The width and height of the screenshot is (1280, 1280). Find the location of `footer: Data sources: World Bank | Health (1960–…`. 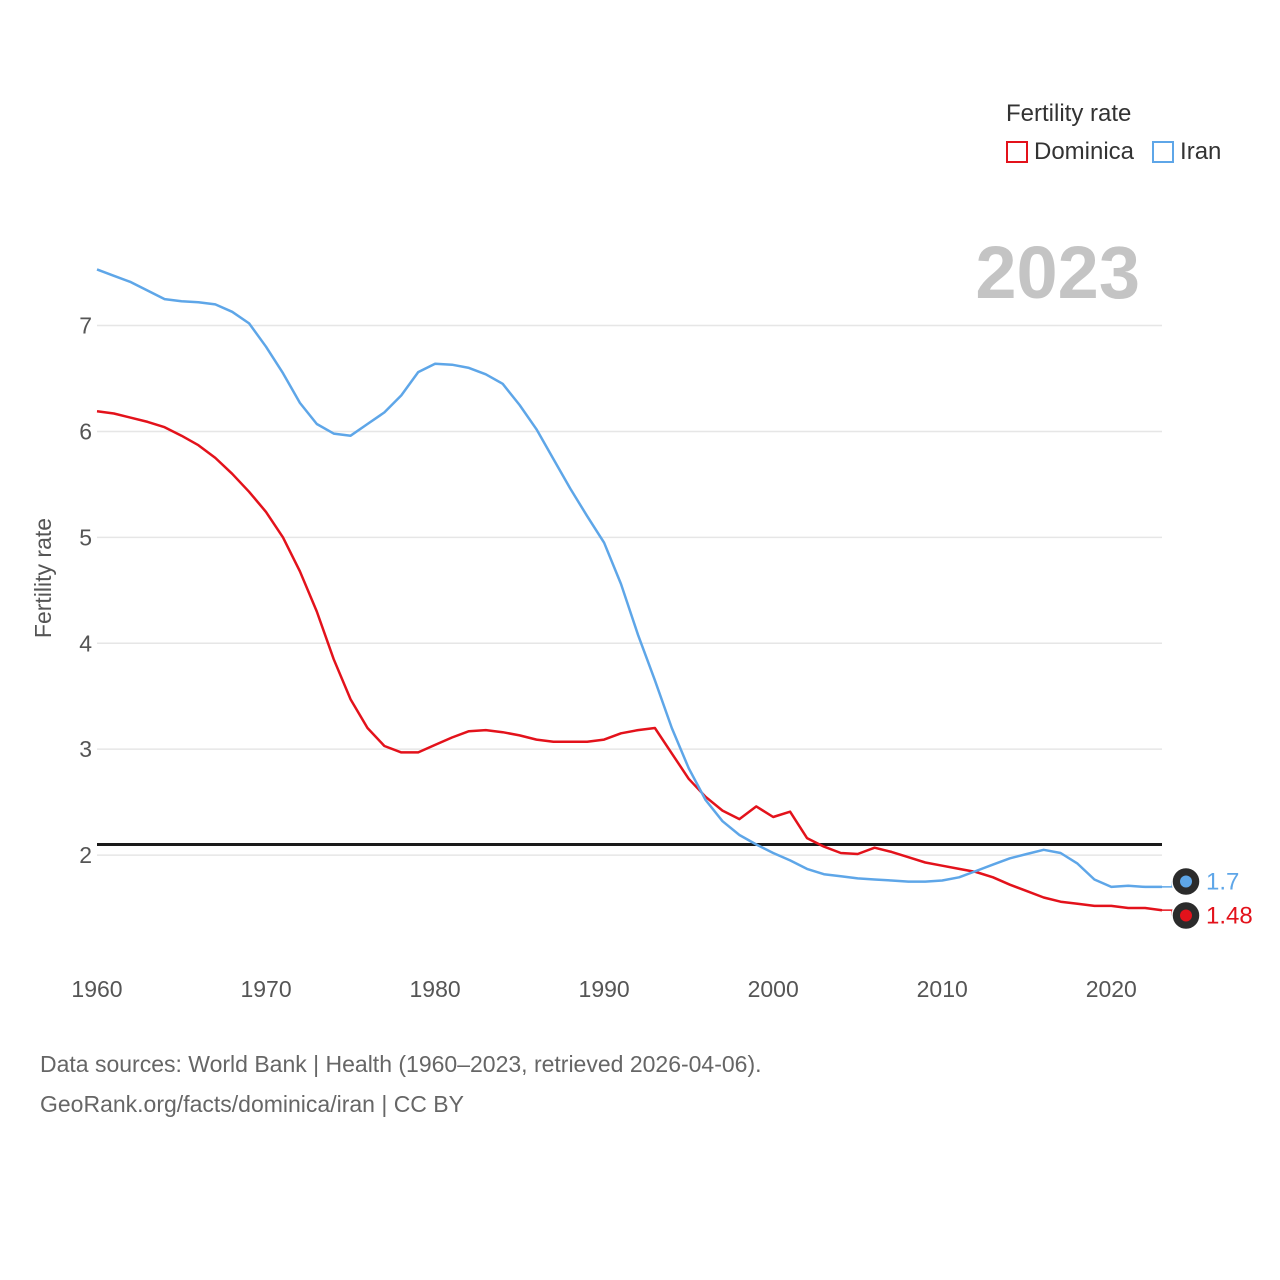

footer: Data sources: World Bank | Health (1960–… is located at coordinates (401, 1084).